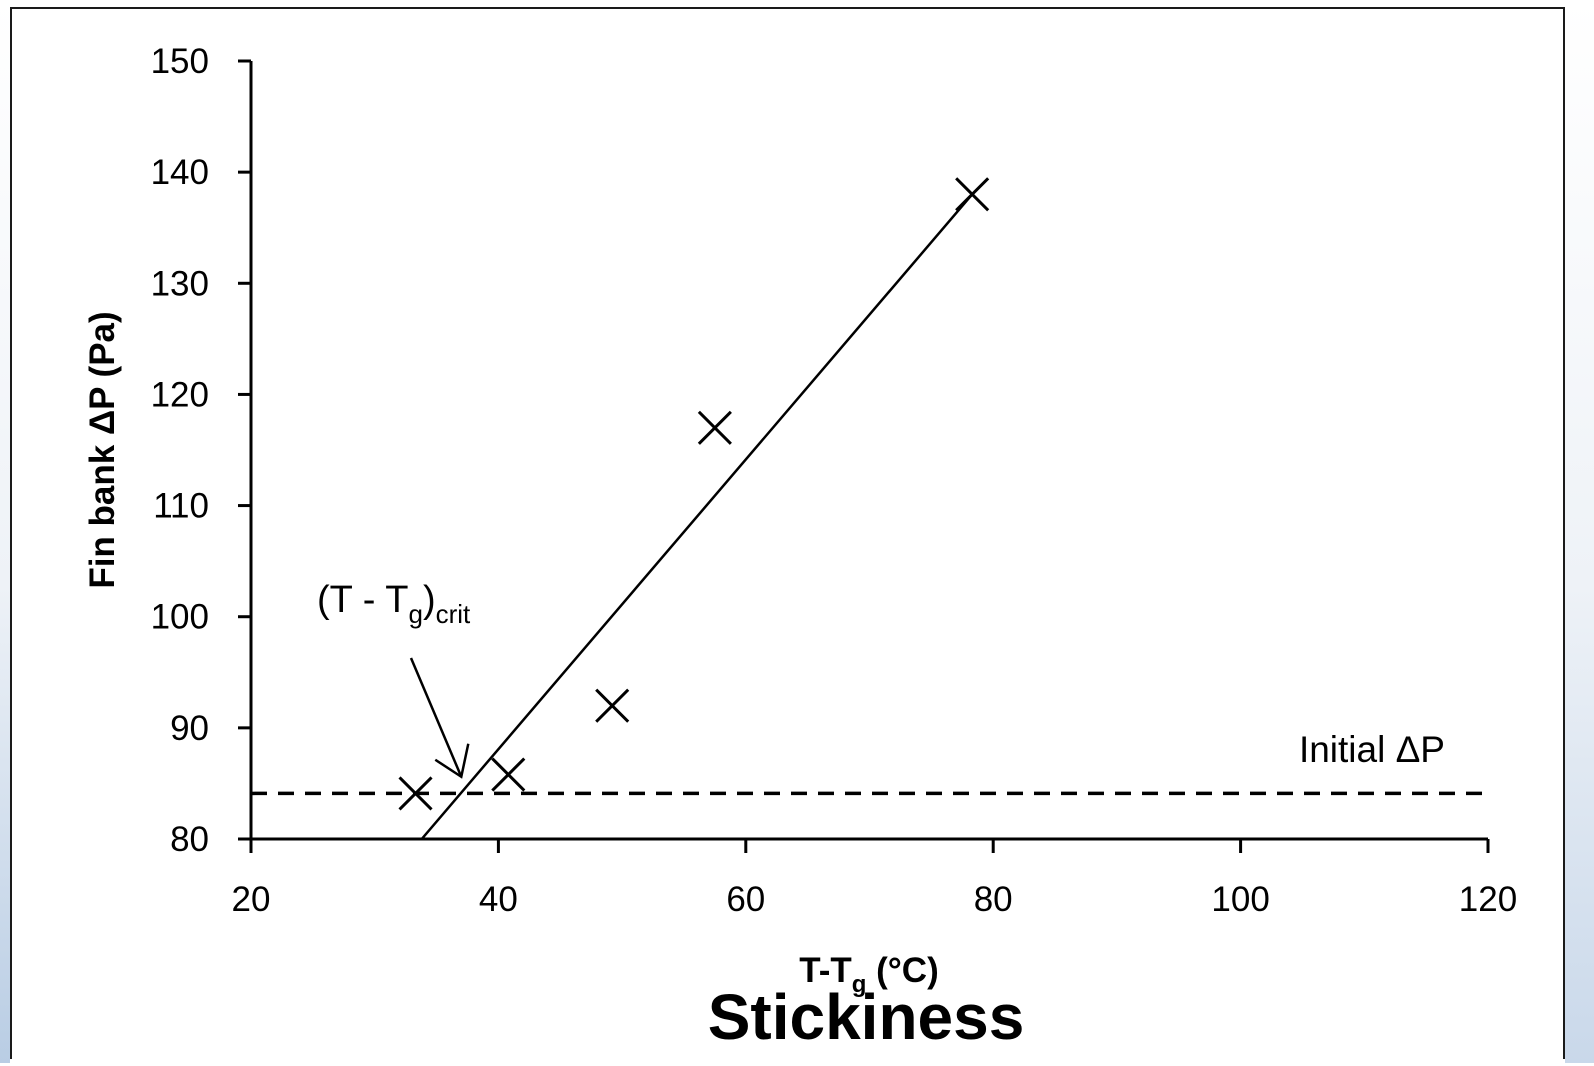  I want to click on x-tick-label: 80, so click(993, 899).